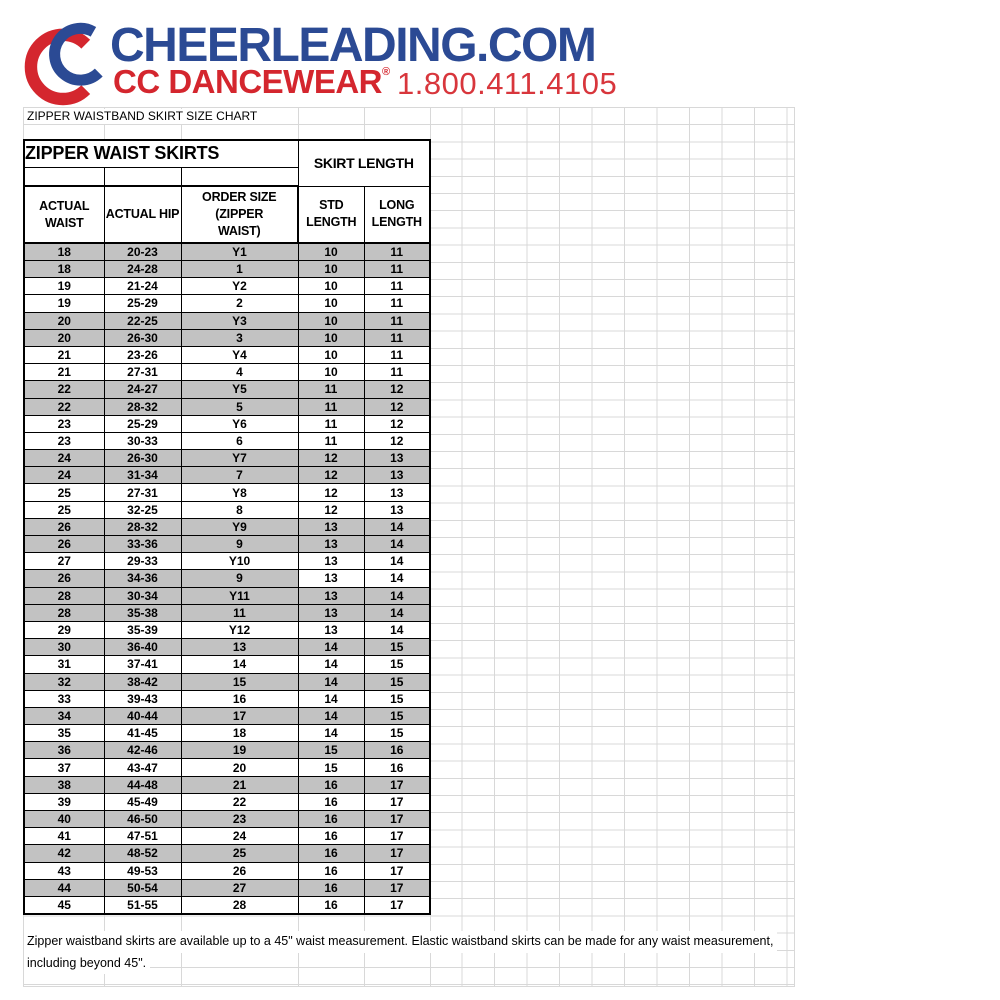 Image resolution: width=1000 pixels, height=1000 pixels. Describe the element at coordinates (64, 286) in the screenshot. I see `cell-waist: 19` at that location.